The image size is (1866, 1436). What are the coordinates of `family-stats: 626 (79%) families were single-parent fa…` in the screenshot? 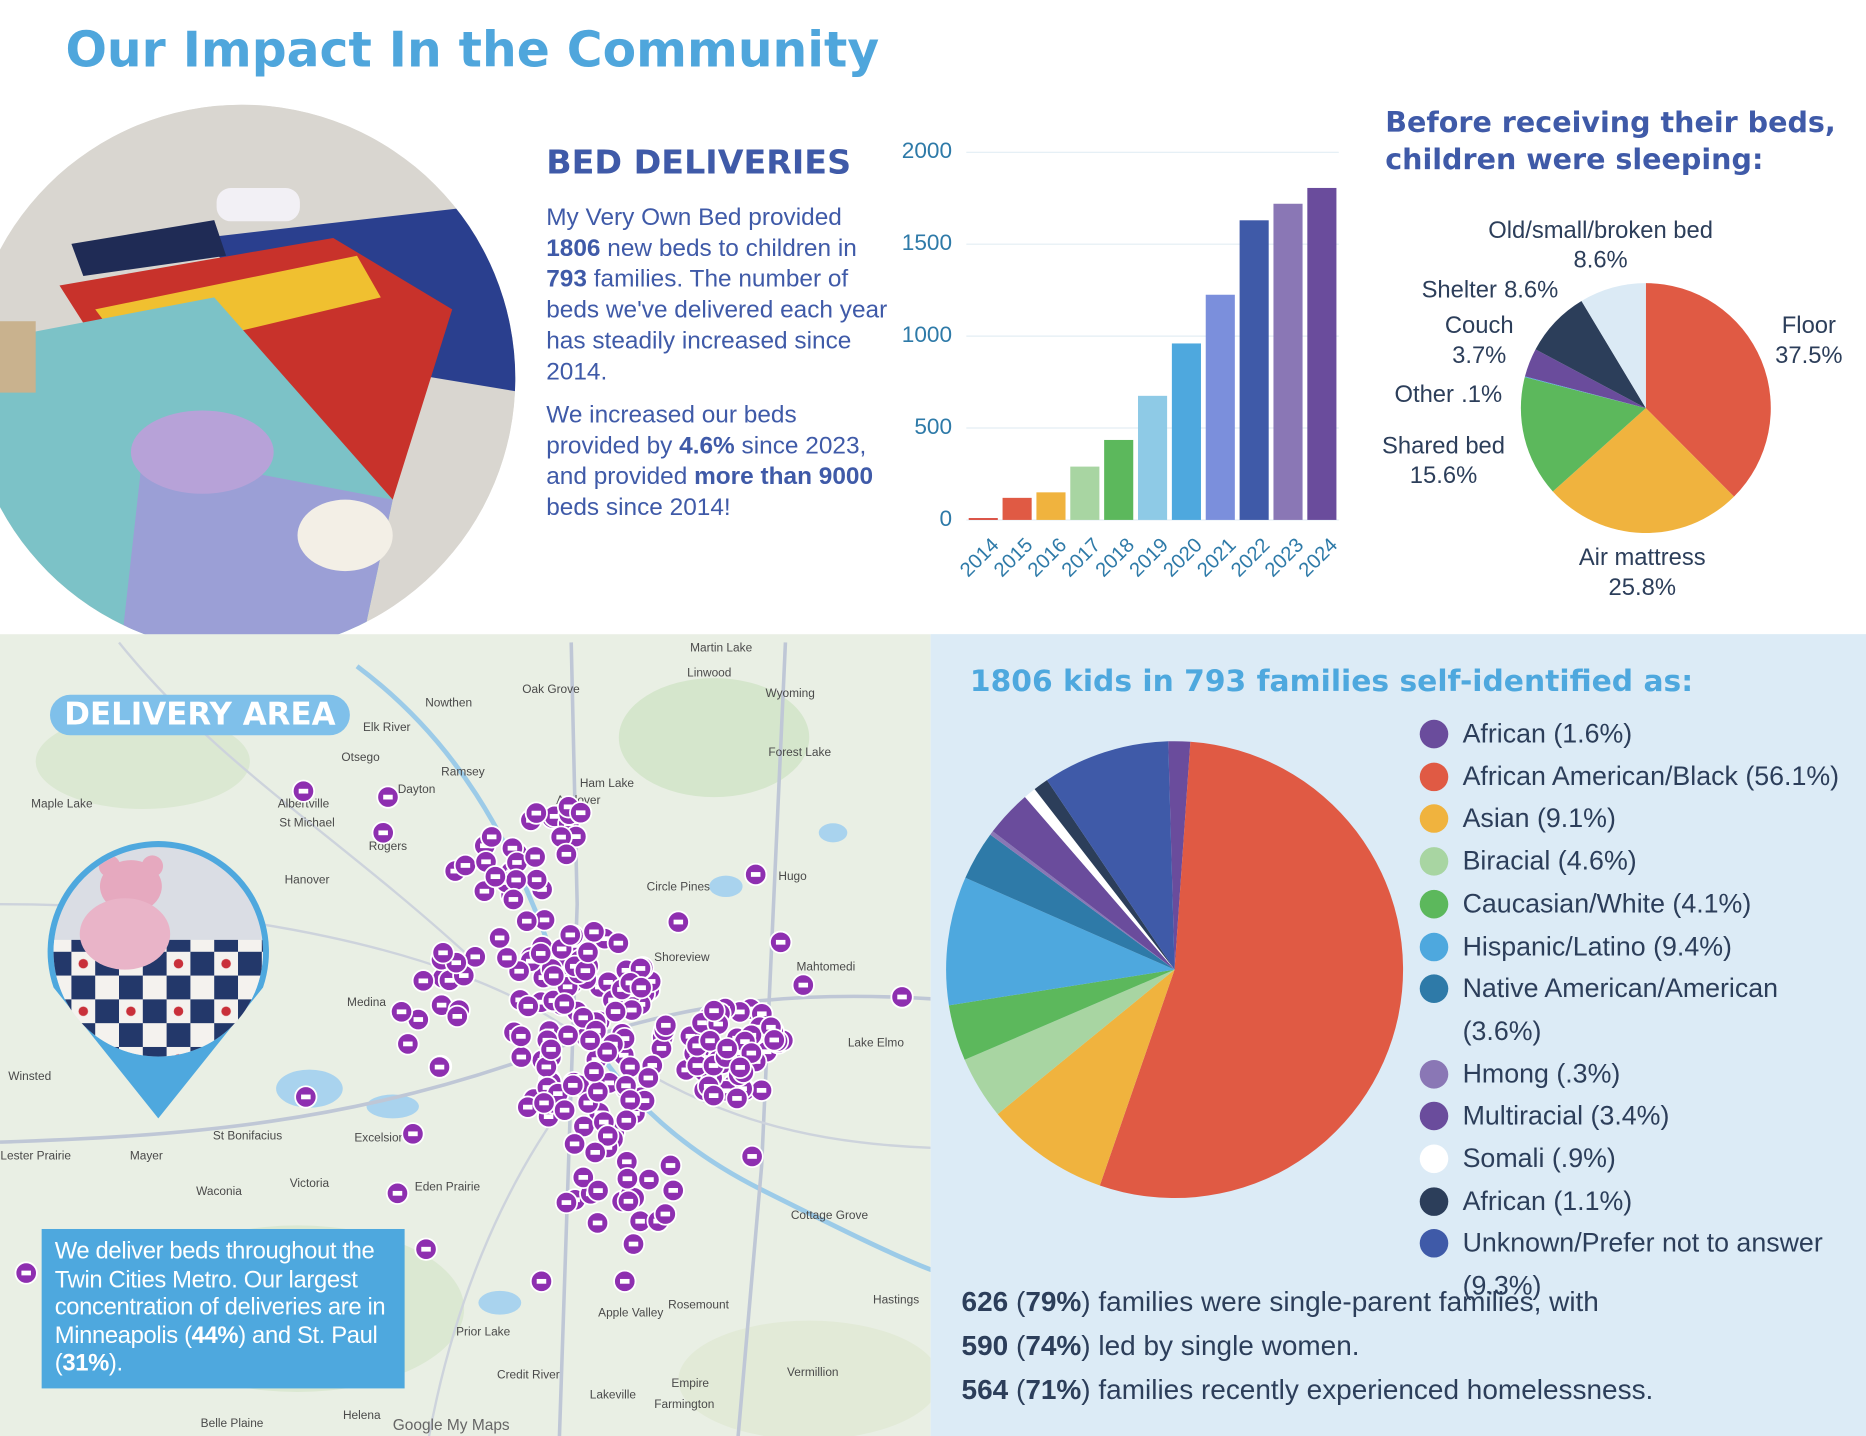 It's located at (1308, 1346).